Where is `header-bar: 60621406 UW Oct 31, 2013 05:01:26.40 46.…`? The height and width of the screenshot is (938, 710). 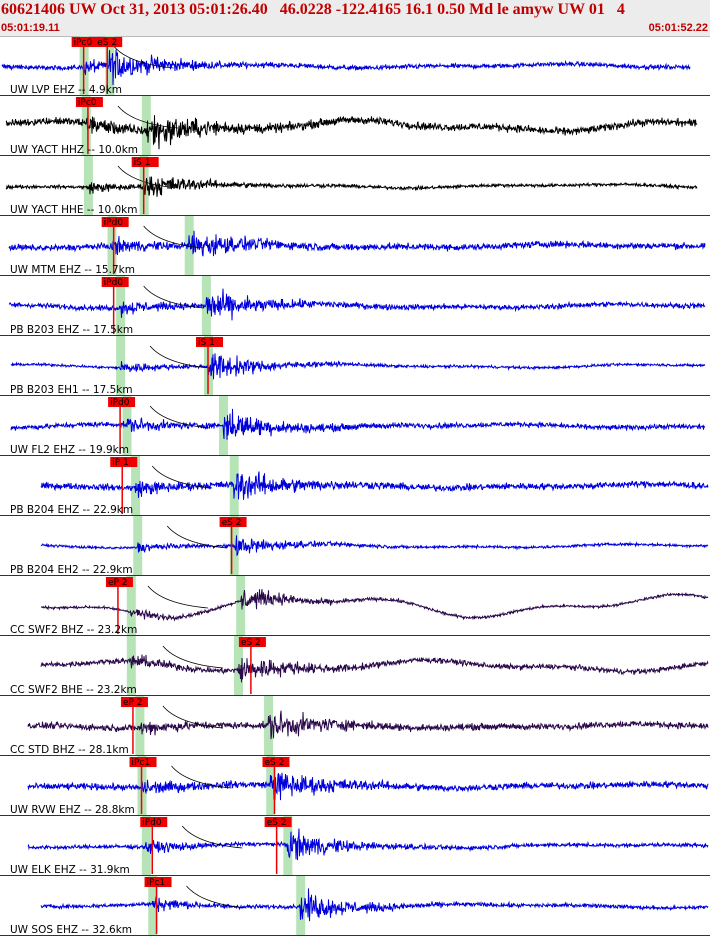 header-bar: 60621406 UW Oct 31, 2013 05:01:26.40 46.… is located at coordinates (355, 18).